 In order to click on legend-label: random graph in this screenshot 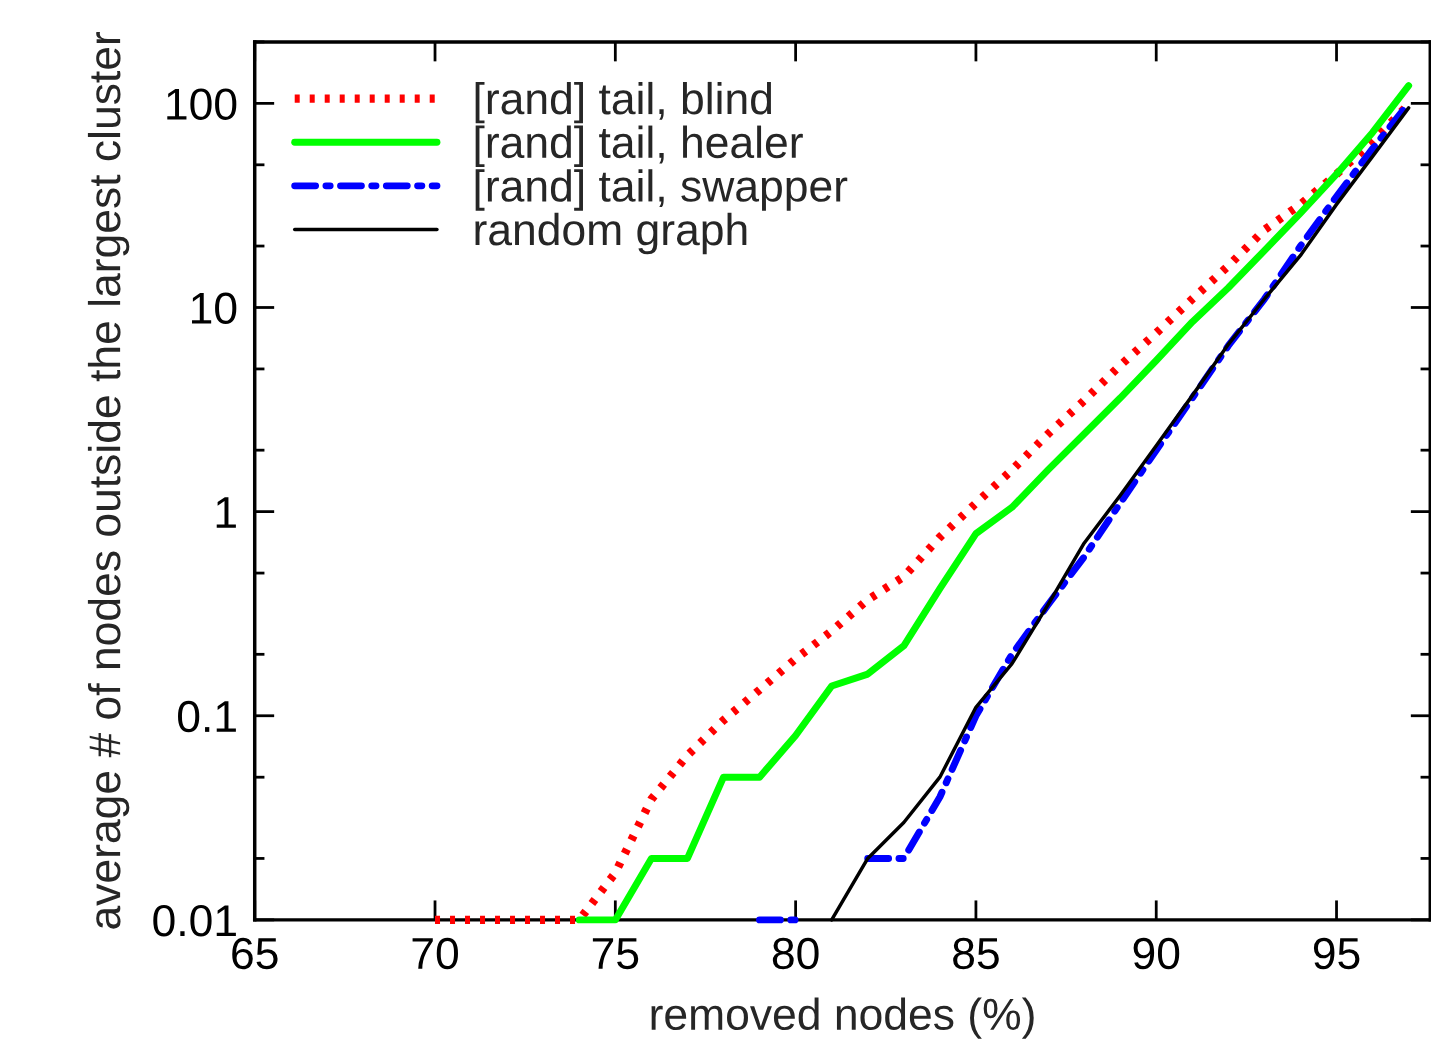, I will do `click(611, 233)`.